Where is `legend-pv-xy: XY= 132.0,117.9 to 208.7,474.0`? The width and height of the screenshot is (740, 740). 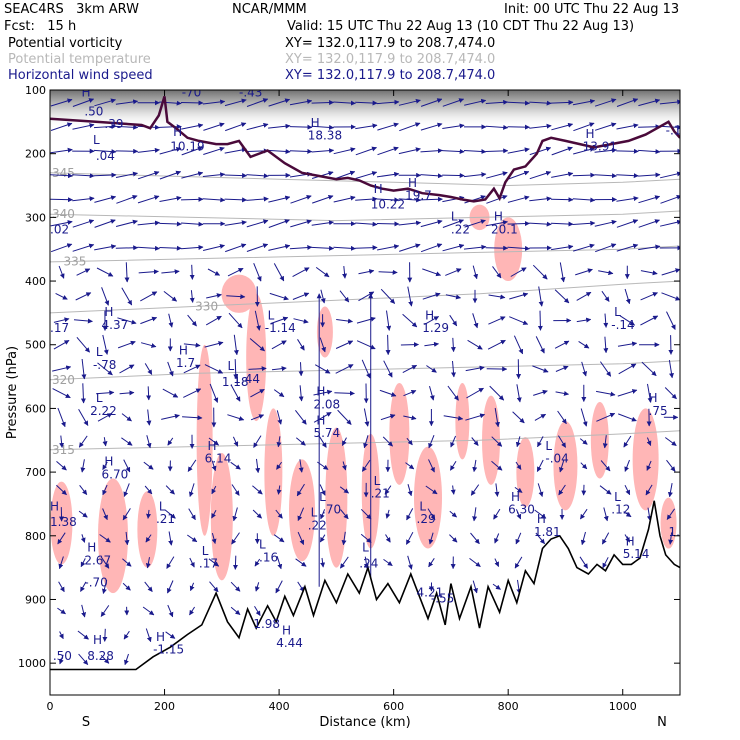 legend-pv-xy: XY= 132.0,117.9 to 208.7,474.0 is located at coordinates (390, 43).